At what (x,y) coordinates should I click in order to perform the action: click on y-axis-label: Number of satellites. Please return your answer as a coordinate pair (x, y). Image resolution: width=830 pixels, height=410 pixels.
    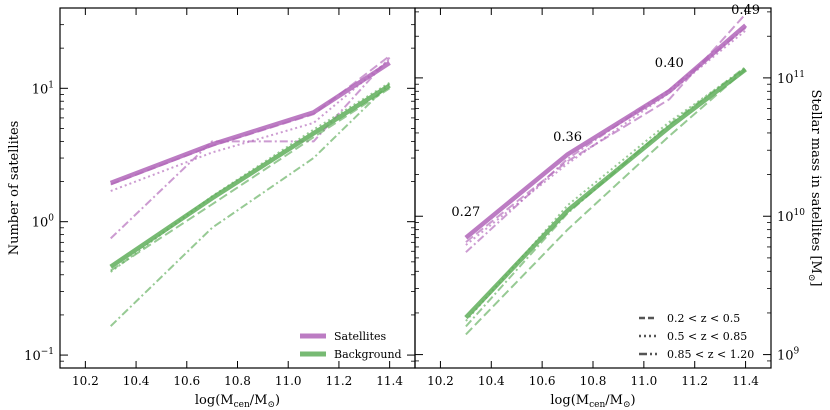
    Looking at the image, I should click on (14, 188).